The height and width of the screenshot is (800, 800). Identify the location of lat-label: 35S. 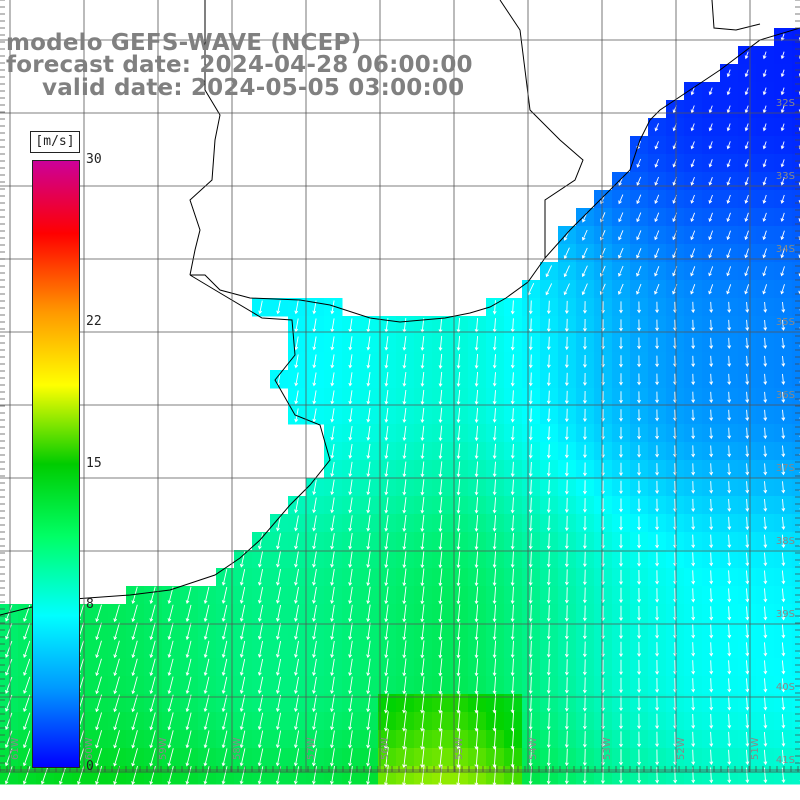
(785, 322).